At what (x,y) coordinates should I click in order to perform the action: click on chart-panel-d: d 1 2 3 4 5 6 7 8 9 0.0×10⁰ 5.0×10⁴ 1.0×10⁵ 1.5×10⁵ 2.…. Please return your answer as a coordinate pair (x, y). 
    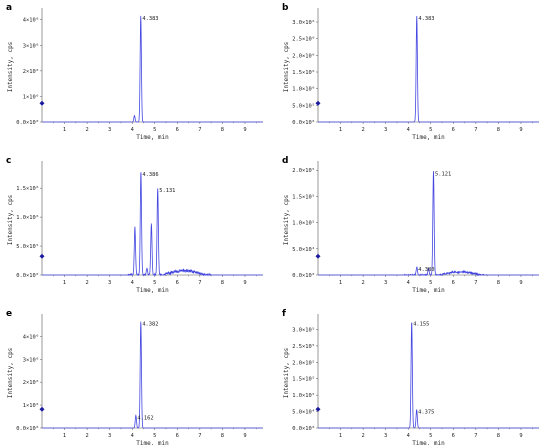
    Looking at the image, I should click on (410, 225).